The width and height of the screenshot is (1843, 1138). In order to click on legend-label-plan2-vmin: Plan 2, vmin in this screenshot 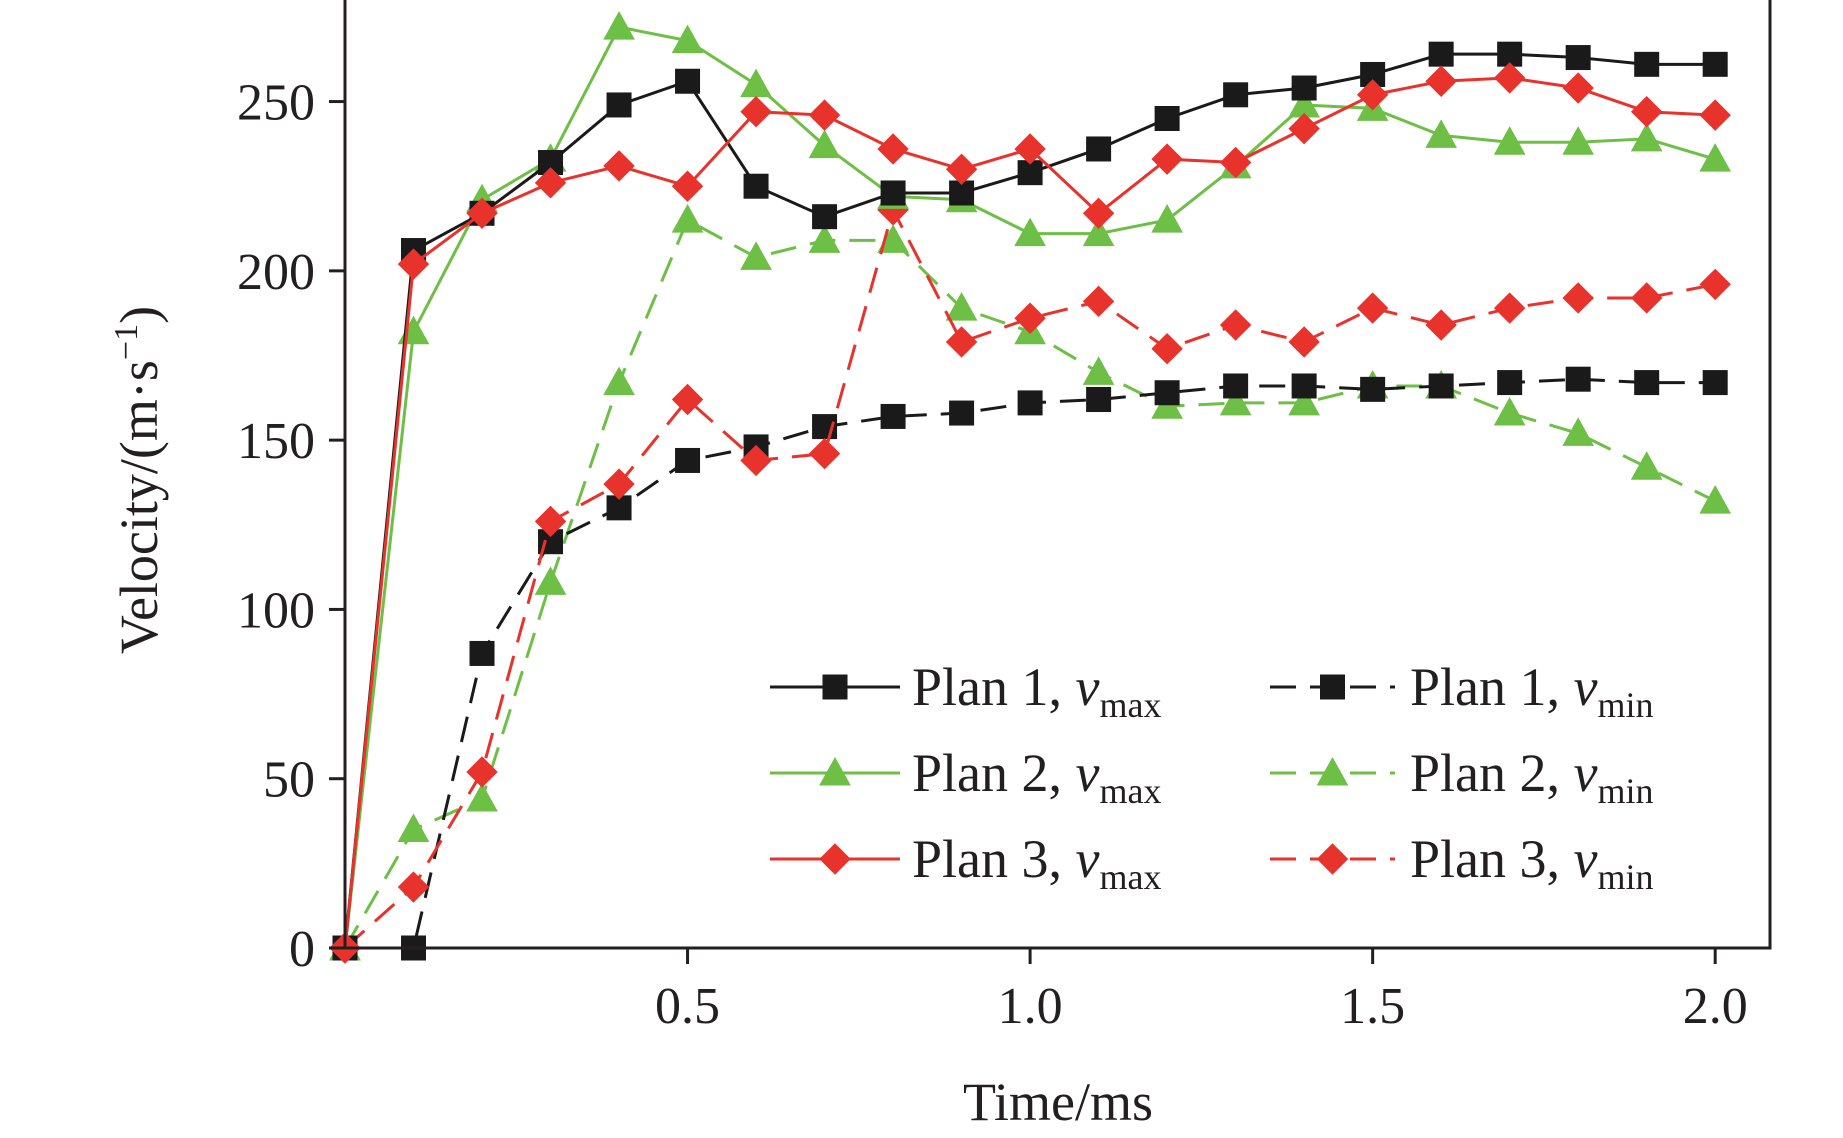, I will do `click(1532, 777)`.